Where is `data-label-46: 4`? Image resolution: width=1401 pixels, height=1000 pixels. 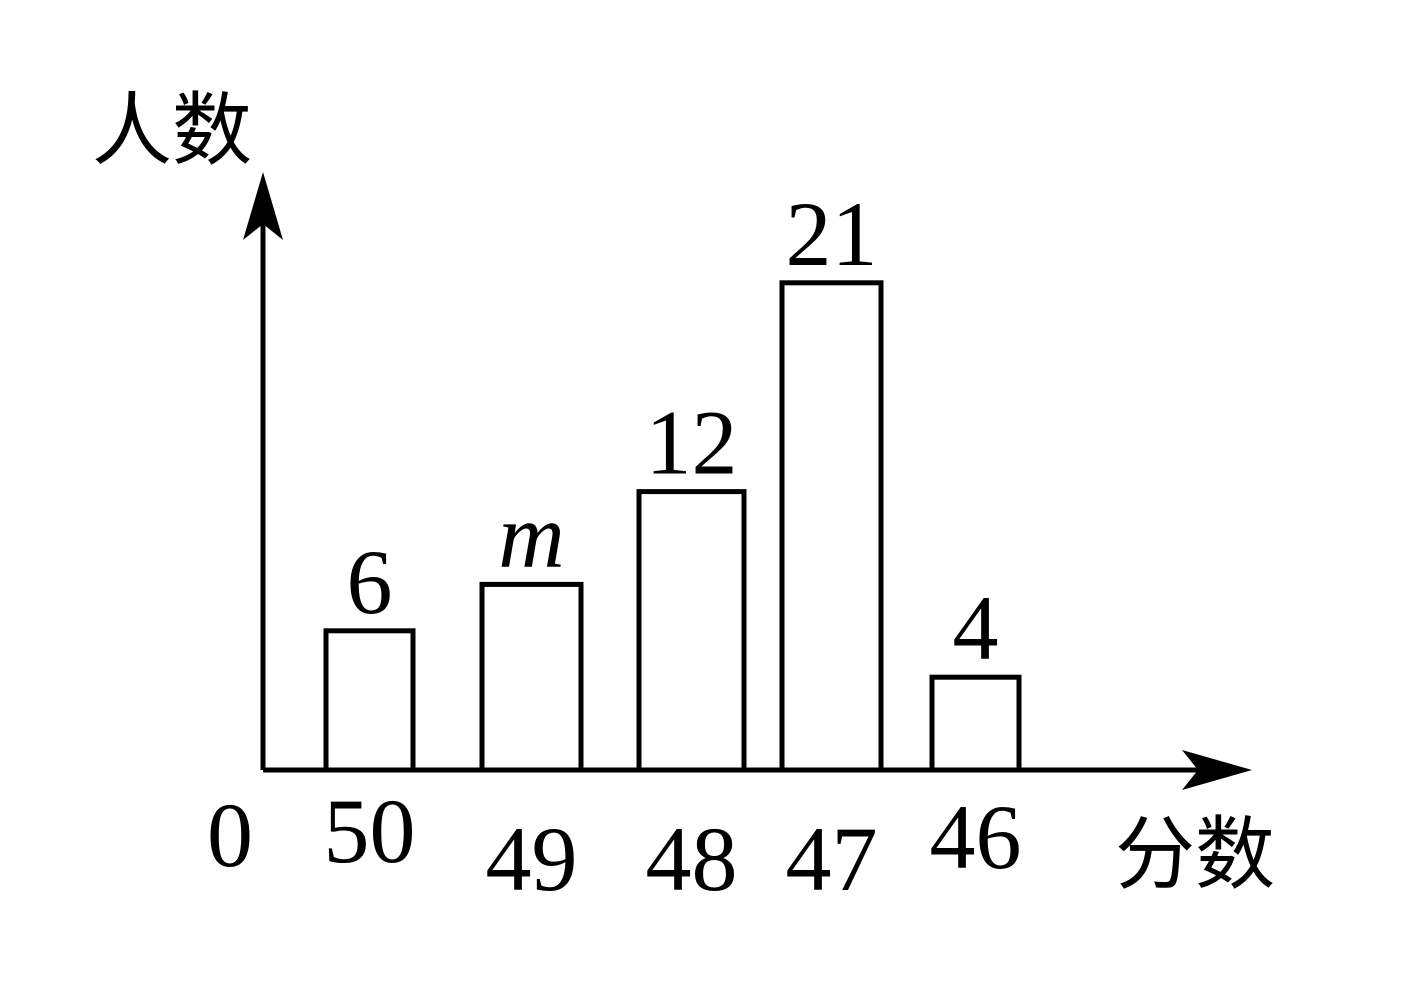 data-label-46: 4 is located at coordinates (976, 628).